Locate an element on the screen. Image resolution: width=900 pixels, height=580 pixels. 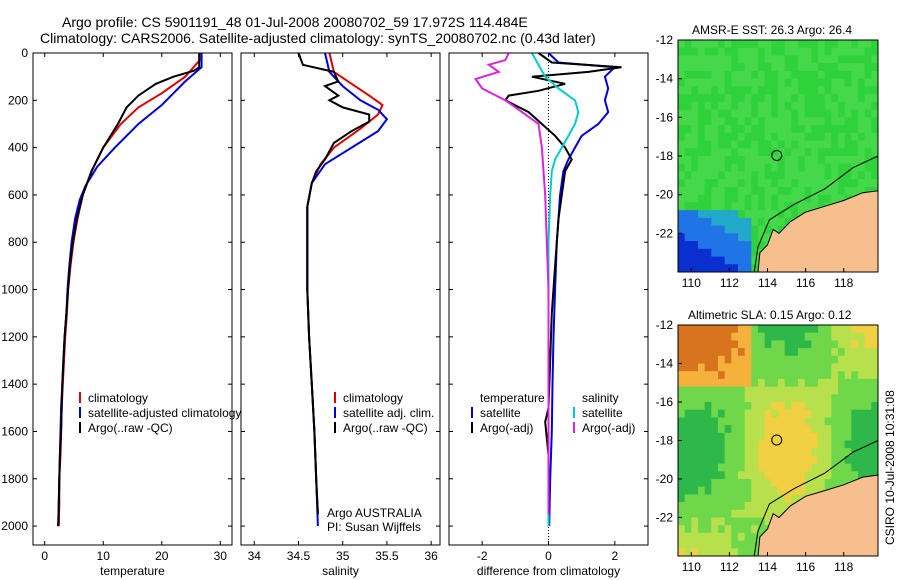
legend-label: Argo(..raw -QC) is located at coordinates (385, 428).